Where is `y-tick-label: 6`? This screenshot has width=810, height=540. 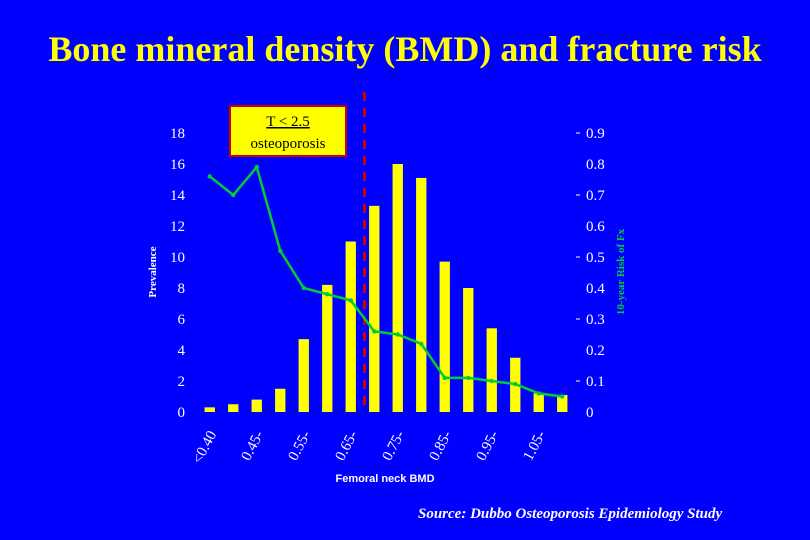 y-tick-label: 6 is located at coordinates (182, 320).